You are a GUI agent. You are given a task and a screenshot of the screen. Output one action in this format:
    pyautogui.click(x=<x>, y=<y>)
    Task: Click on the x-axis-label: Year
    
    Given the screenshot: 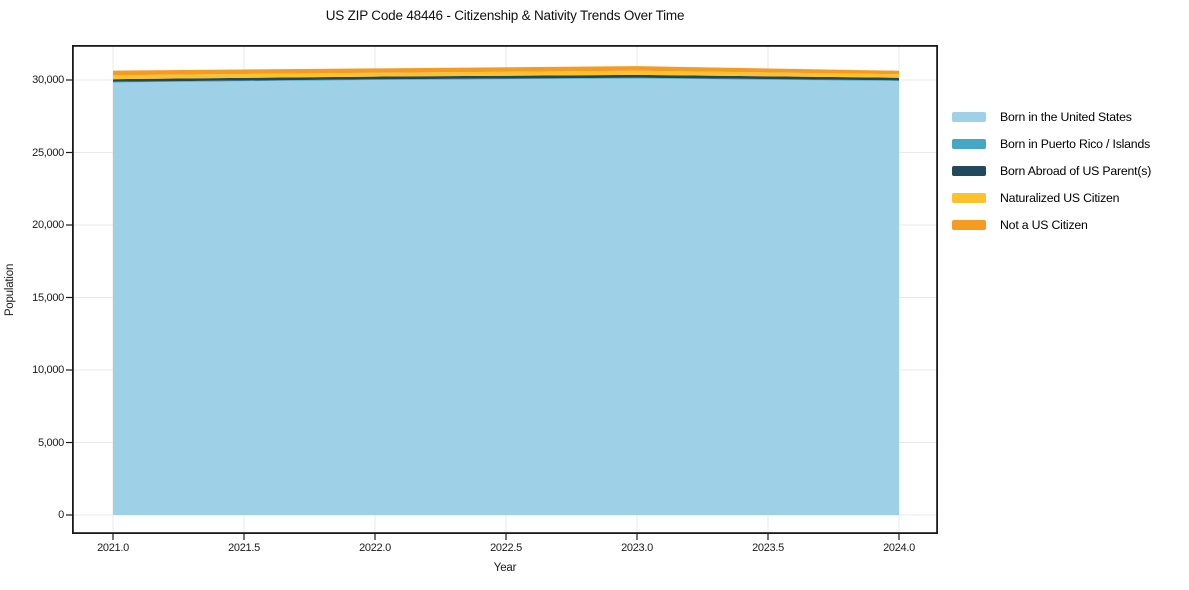 What is the action you would take?
    pyautogui.click(x=505, y=568)
    